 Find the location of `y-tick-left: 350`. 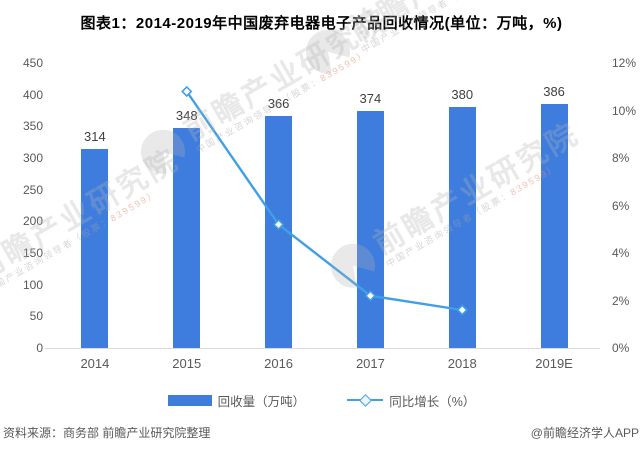

y-tick-left: 350 is located at coordinates (32, 126).